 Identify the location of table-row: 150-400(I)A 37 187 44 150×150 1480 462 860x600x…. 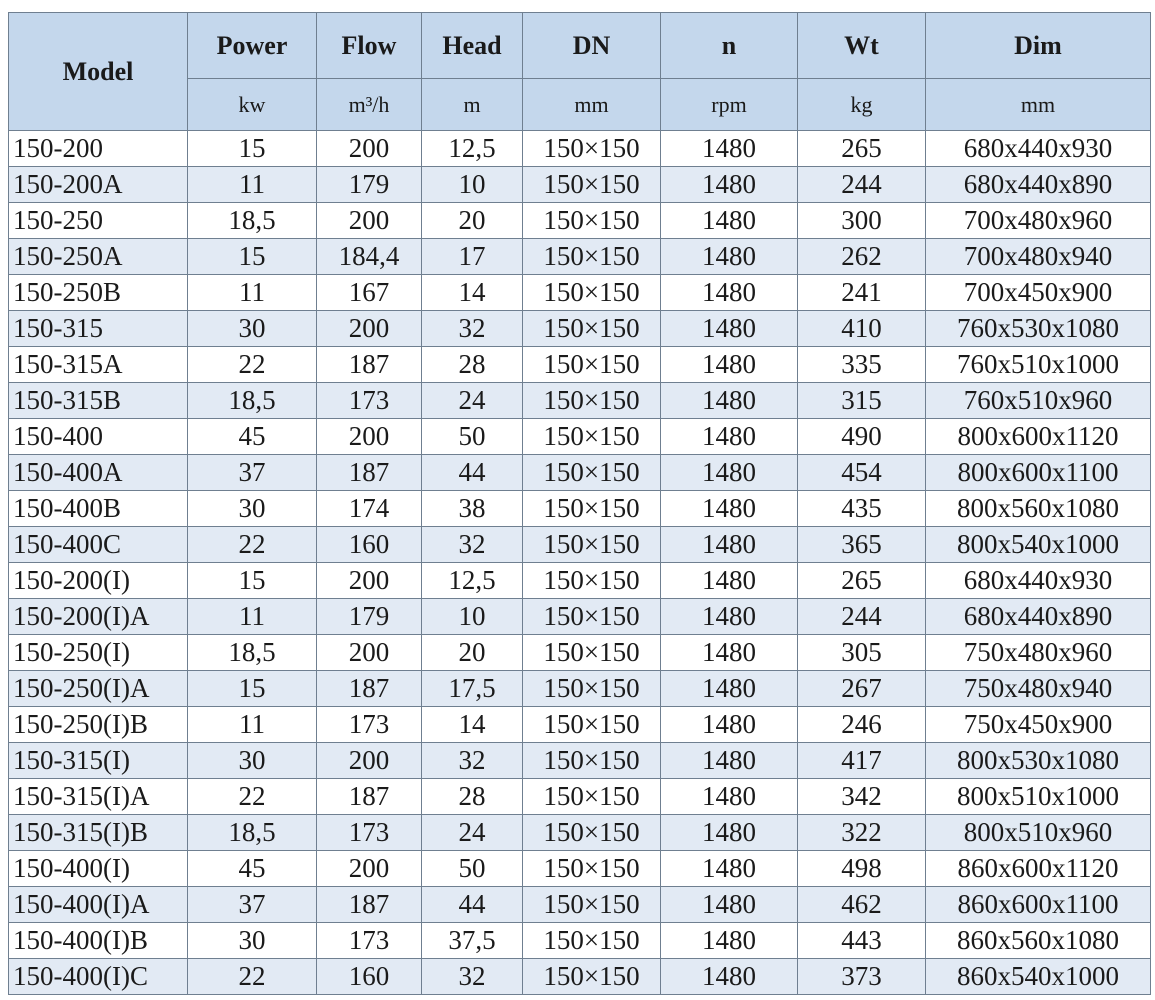
(579, 904).